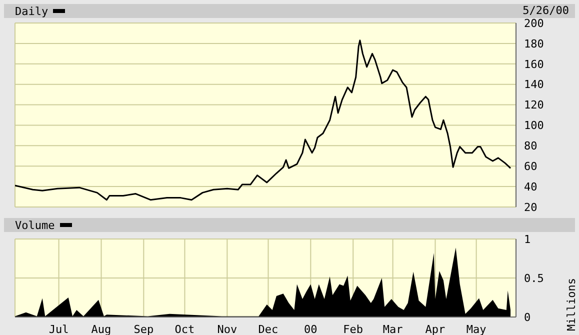 The width and height of the screenshot is (579, 335). Describe the element at coordinates (476, 328) in the screenshot. I see `x-tick-label: May` at that location.